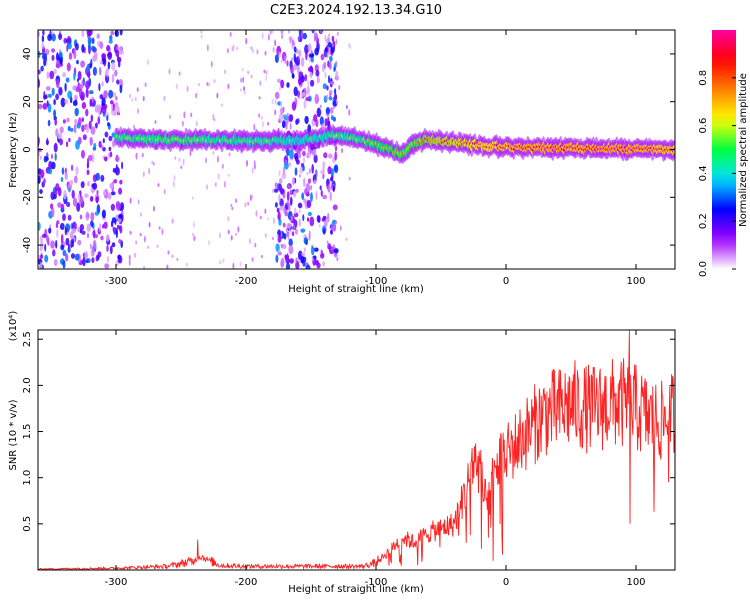  What do you see at coordinates (635, 281) in the screenshot?
I see `x-tick-label: 100` at bounding box center [635, 281].